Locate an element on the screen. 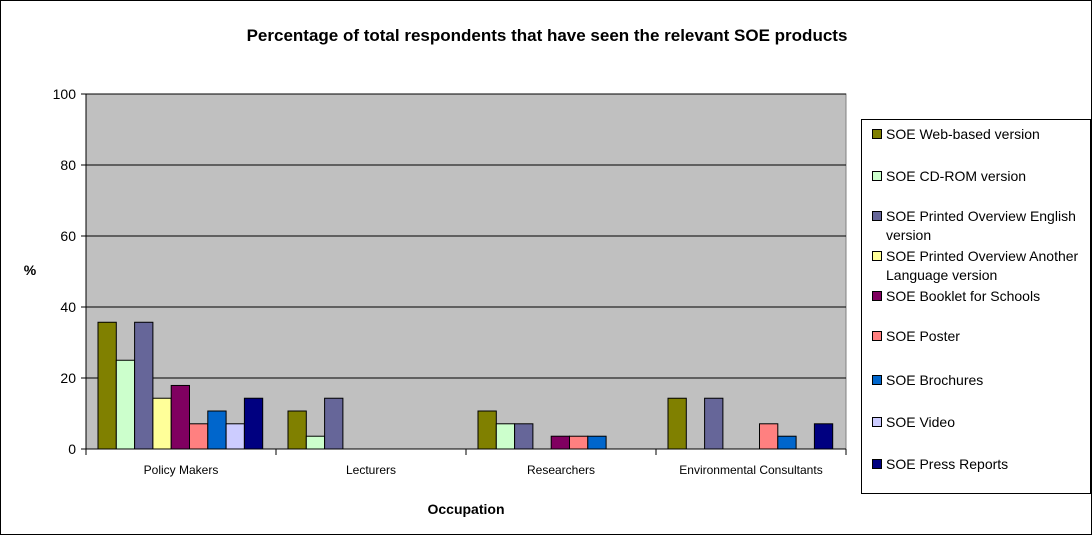  y-tick-label: 0 is located at coordinates (72, 449).